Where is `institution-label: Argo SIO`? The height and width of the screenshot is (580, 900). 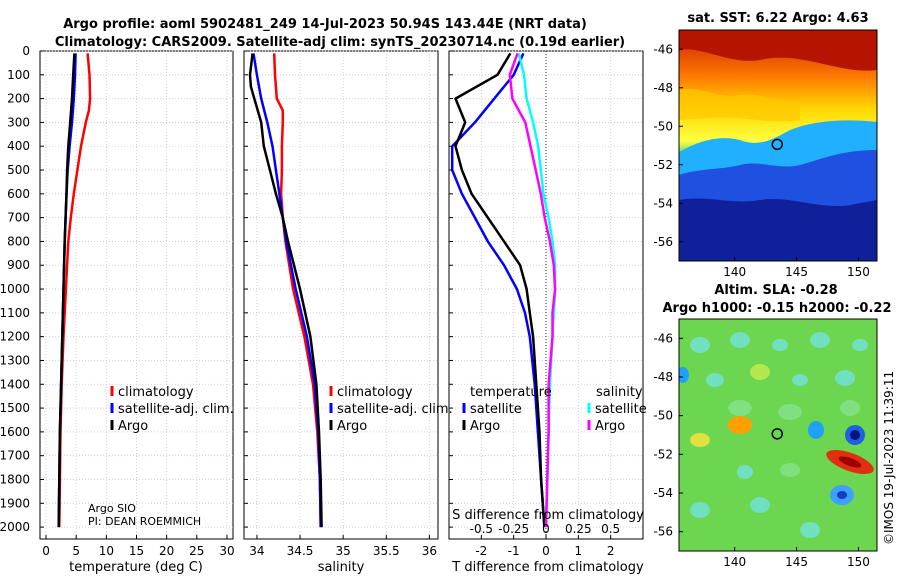 institution-label: Argo SIO is located at coordinates (112, 508).